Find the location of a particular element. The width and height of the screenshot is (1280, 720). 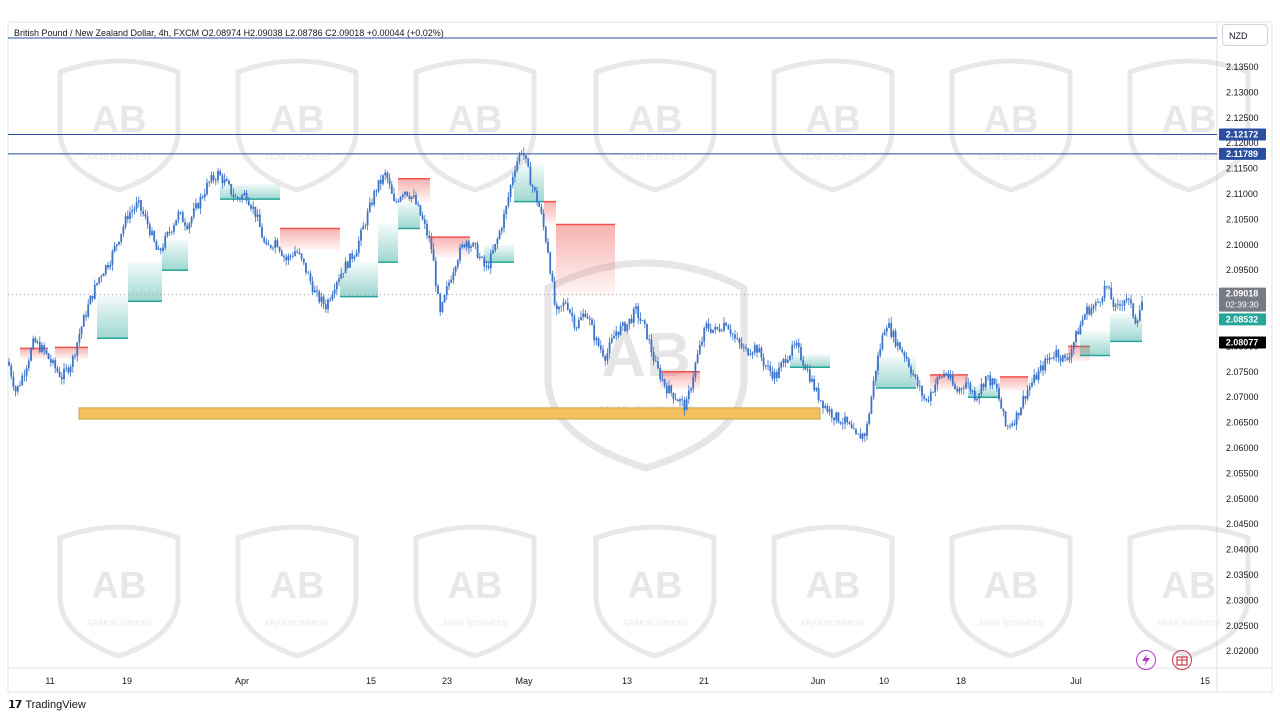

countdown-label: 02:39:30 is located at coordinates (1241, 305).